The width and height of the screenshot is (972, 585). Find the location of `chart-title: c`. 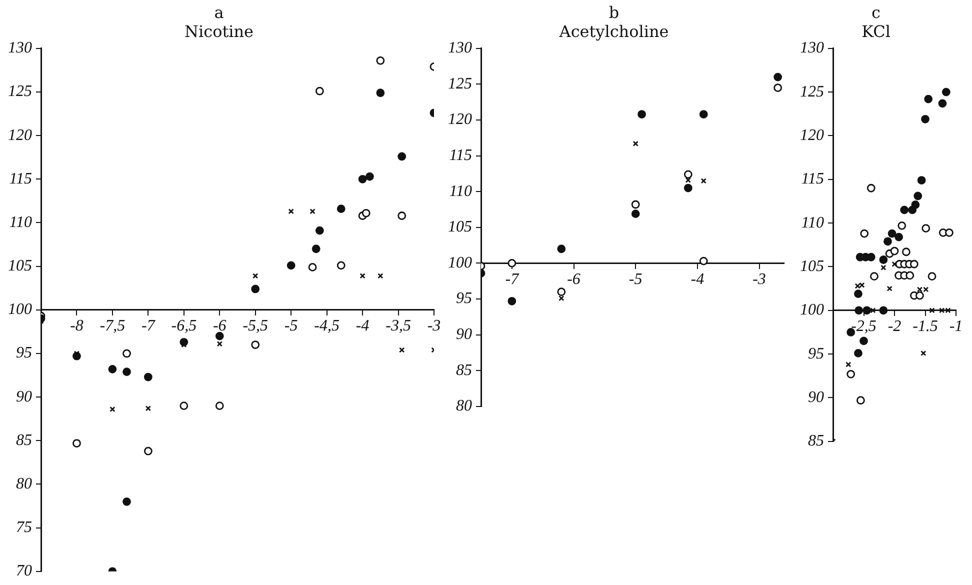

chart-title: c is located at coordinates (876, 12).